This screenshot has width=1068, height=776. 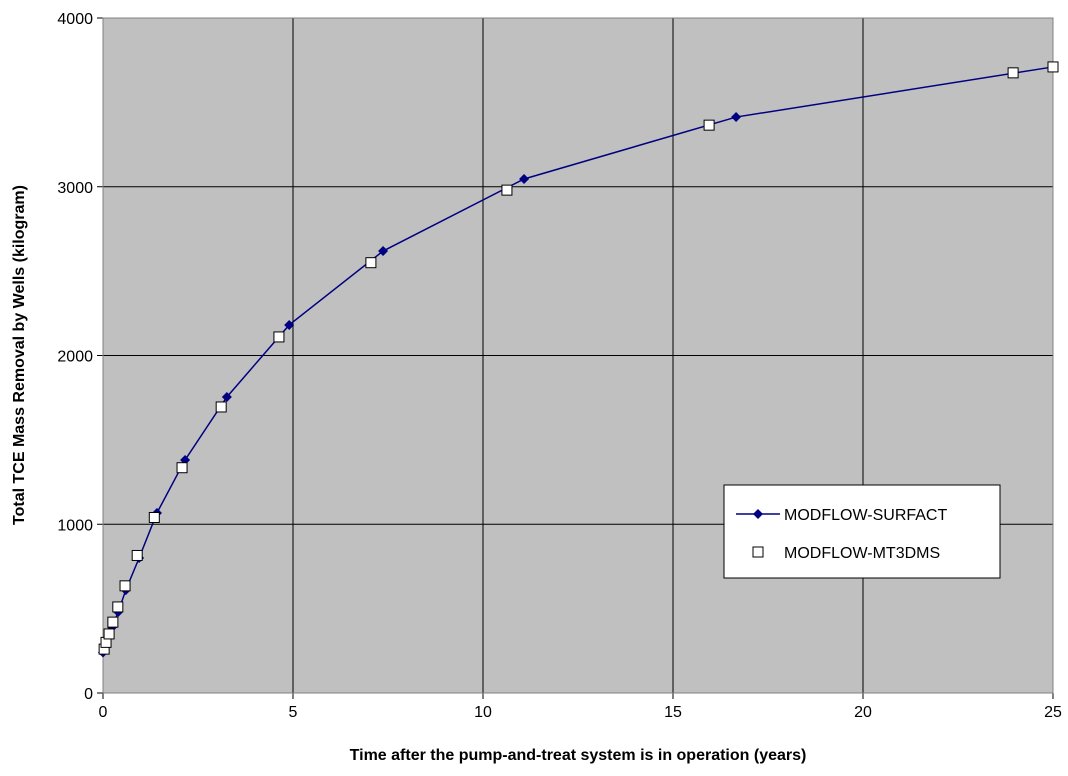 I want to click on legend-label: MODFLOW-MT3DMS, so click(x=862, y=553).